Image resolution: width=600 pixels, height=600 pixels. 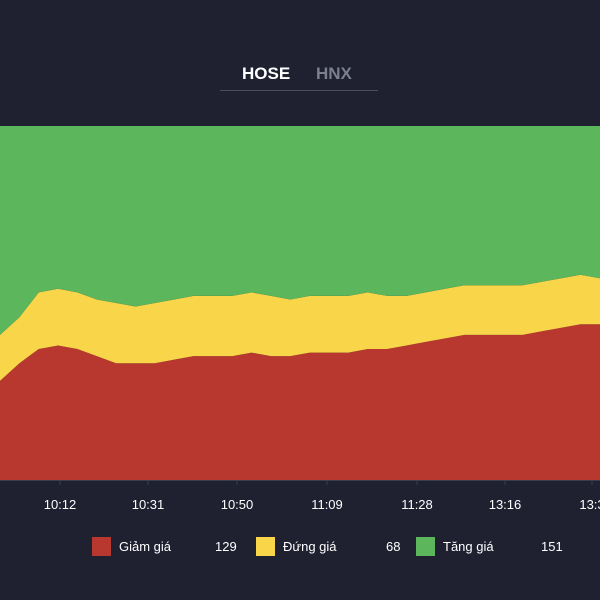 What do you see at coordinates (265, 546) in the screenshot?
I see `legend-swatch-dung-gia` at bounding box center [265, 546].